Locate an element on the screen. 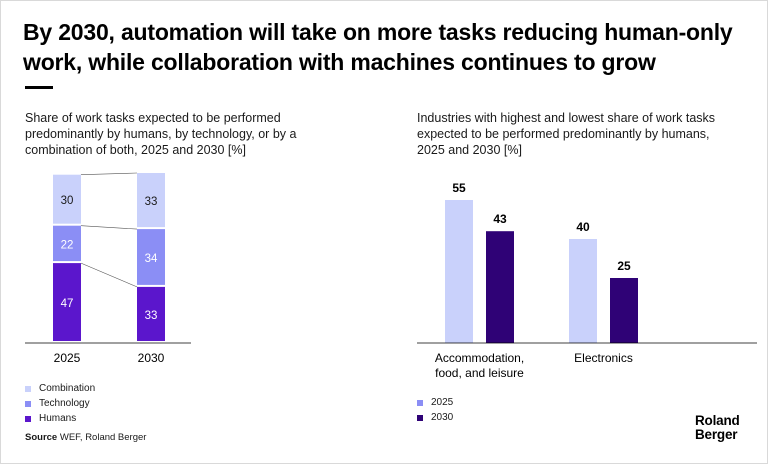 Image resolution: width=768 pixels, height=464 pixels. legend-swatch-combination is located at coordinates (28, 388).